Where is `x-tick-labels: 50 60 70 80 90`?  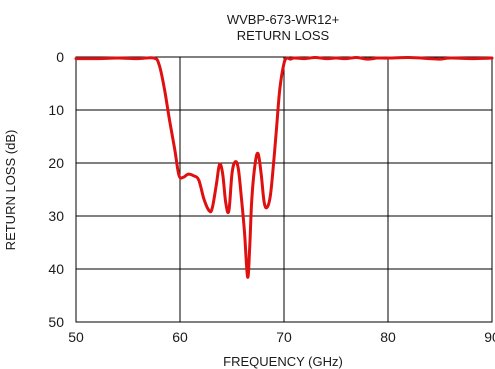
x-tick-labels: 50 60 70 80 90 is located at coordinates (281, 337).